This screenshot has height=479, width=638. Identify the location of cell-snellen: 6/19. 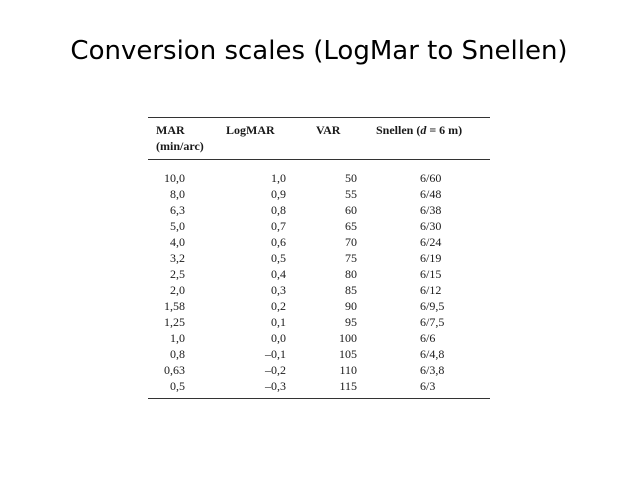
(431, 258).